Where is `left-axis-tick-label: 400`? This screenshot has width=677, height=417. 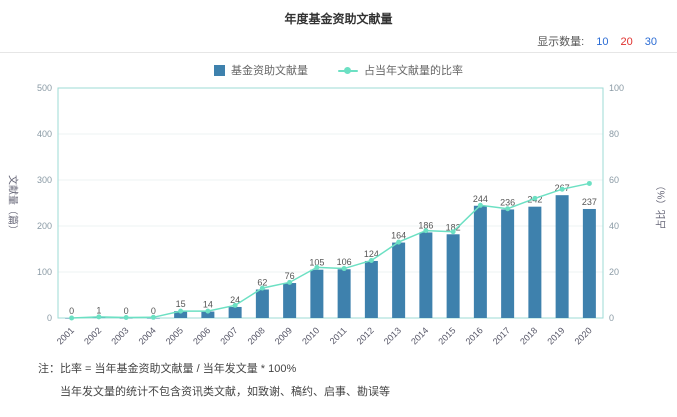
left-axis-tick-label: 400 is located at coordinates (44, 134).